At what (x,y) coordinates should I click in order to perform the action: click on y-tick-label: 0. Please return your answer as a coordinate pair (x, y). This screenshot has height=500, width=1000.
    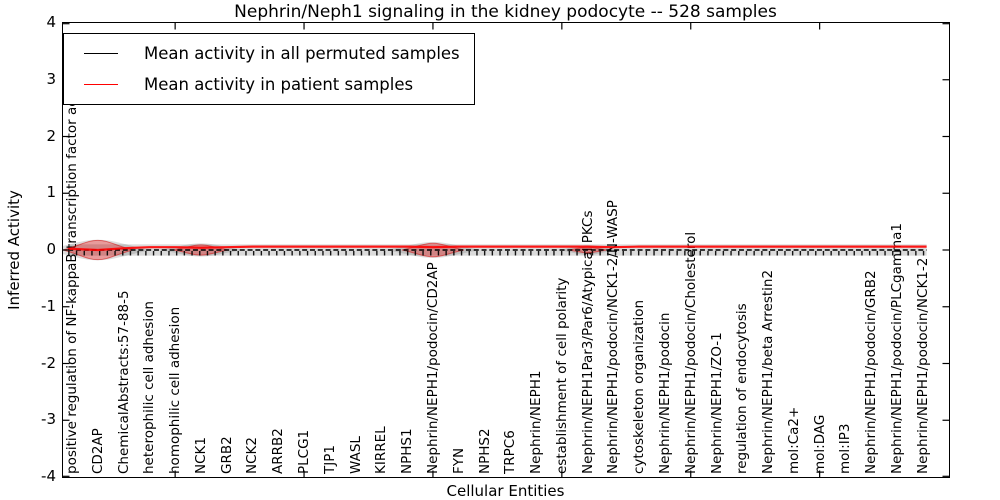
    Looking at the image, I should click on (51, 249).